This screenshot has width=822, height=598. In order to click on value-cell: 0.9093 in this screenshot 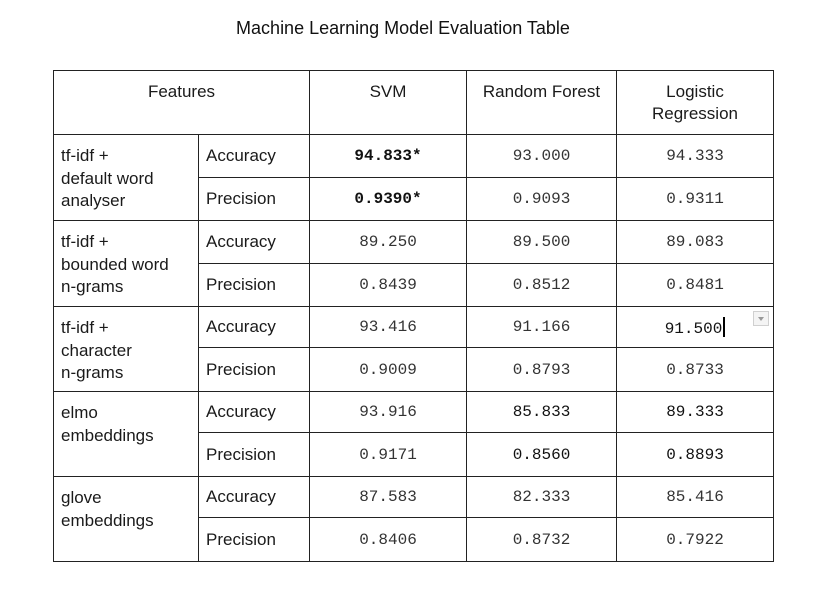, I will do `click(541, 199)`.